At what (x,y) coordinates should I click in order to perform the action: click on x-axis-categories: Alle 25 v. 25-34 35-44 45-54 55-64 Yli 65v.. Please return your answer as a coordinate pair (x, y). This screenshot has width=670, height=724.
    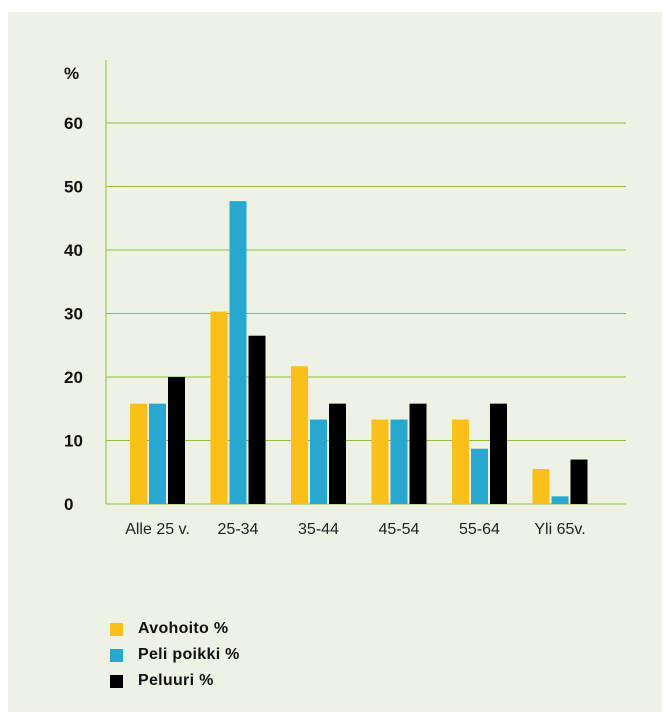
    Looking at the image, I should click on (355, 529).